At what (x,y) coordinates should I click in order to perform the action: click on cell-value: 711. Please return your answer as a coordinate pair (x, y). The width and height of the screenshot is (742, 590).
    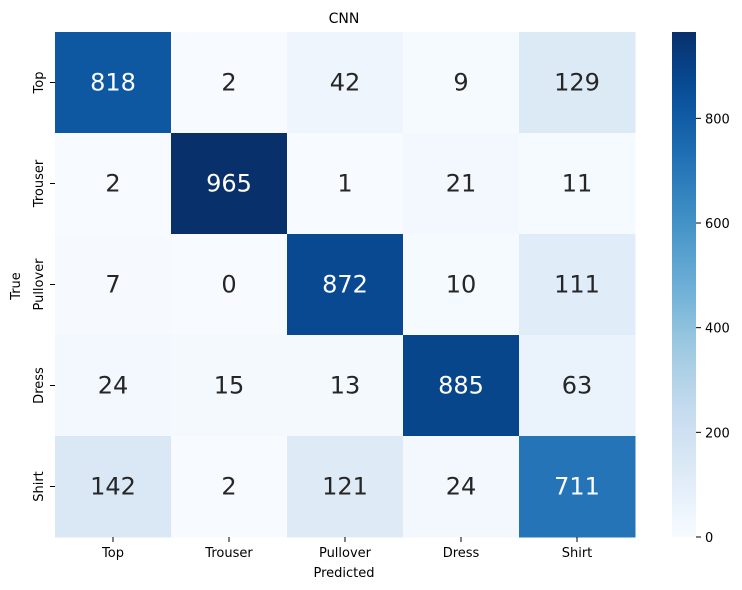
    Looking at the image, I should click on (577, 487).